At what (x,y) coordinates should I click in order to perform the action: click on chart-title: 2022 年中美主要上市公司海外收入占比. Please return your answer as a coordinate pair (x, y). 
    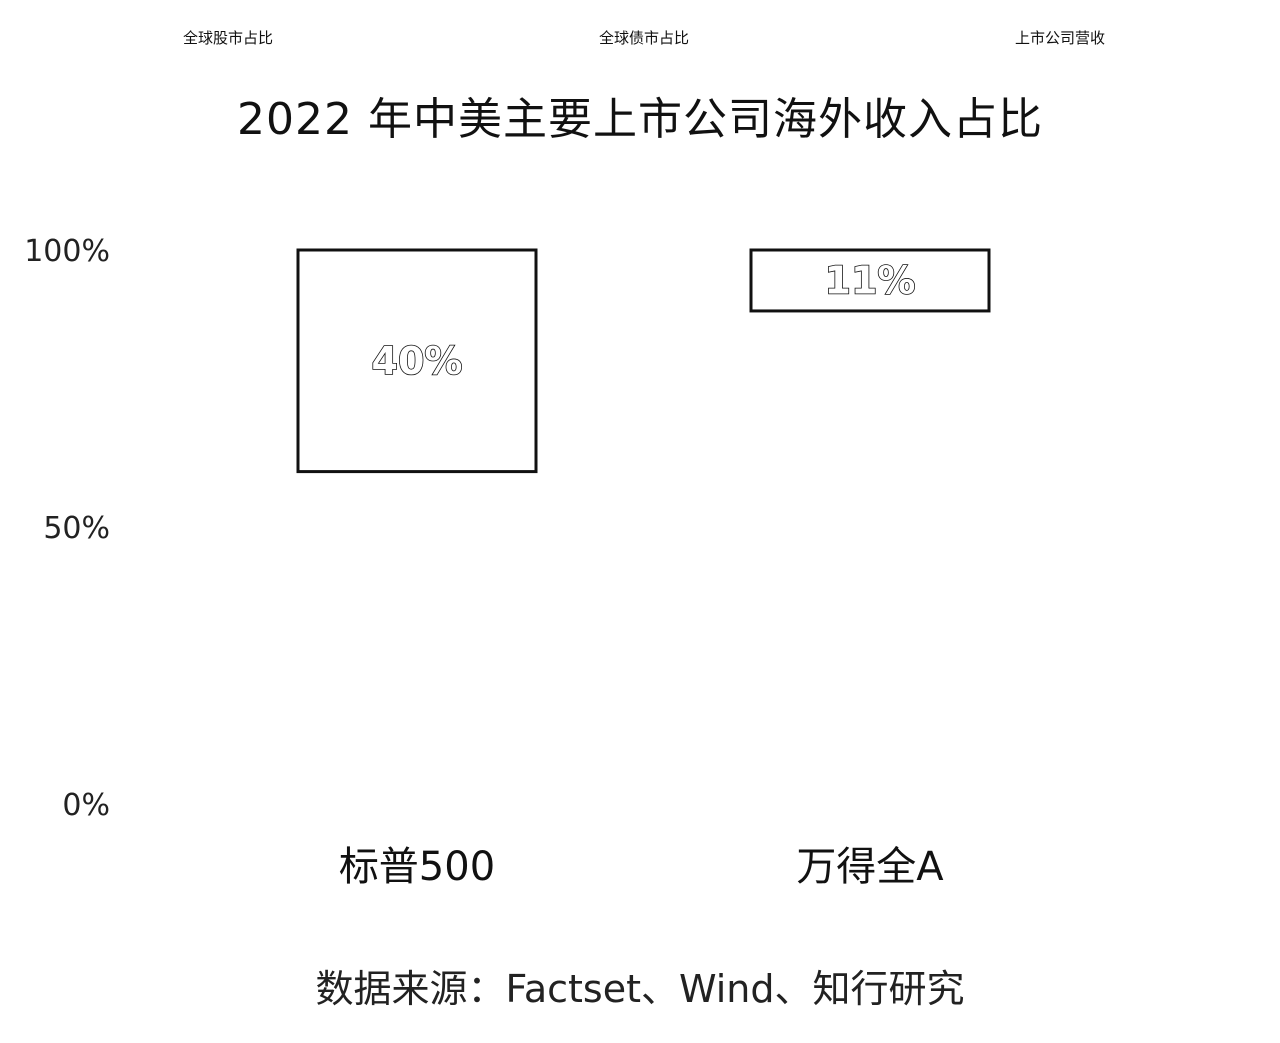
    Looking at the image, I should click on (640, 119).